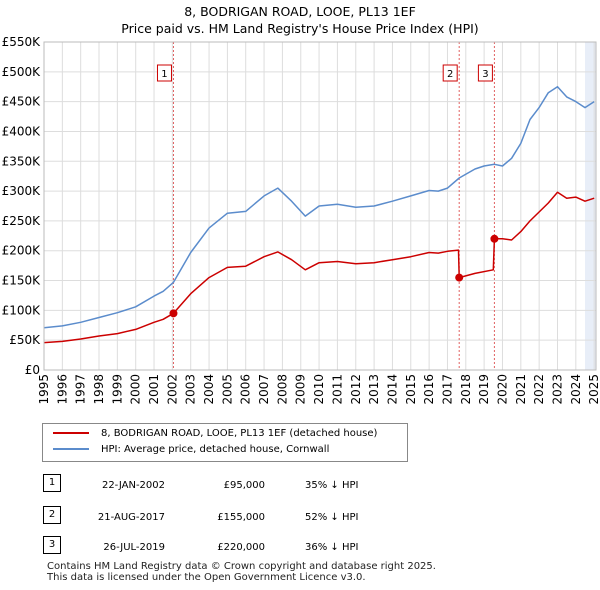 The width and height of the screenshot is (600, 590). Describe the element at coordinates (22, 102) in the screenshot. I see `y-tick-label: £450K` at that location.